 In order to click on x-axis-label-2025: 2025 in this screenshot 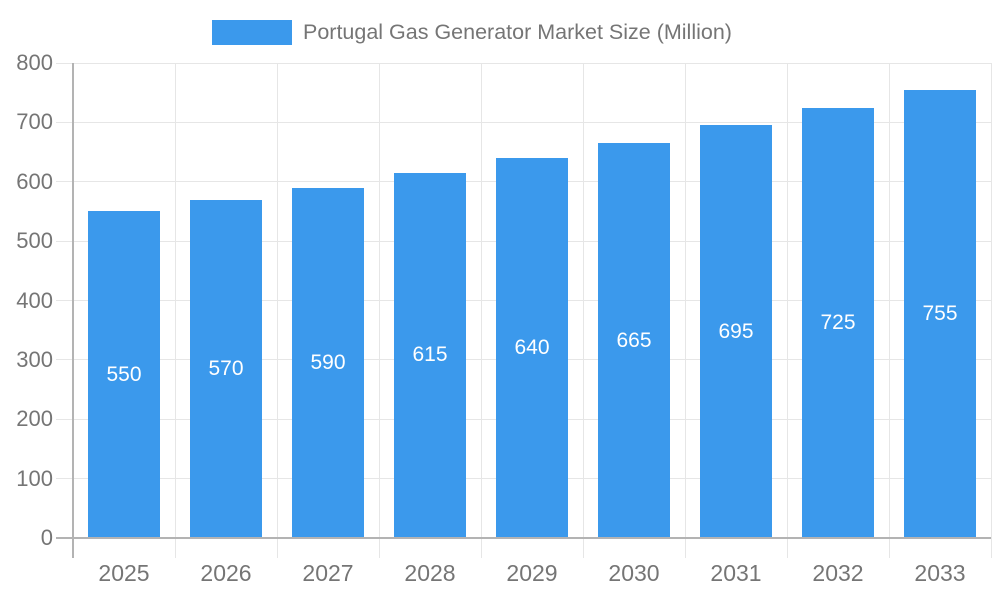, I will do `click(124, 573)`.